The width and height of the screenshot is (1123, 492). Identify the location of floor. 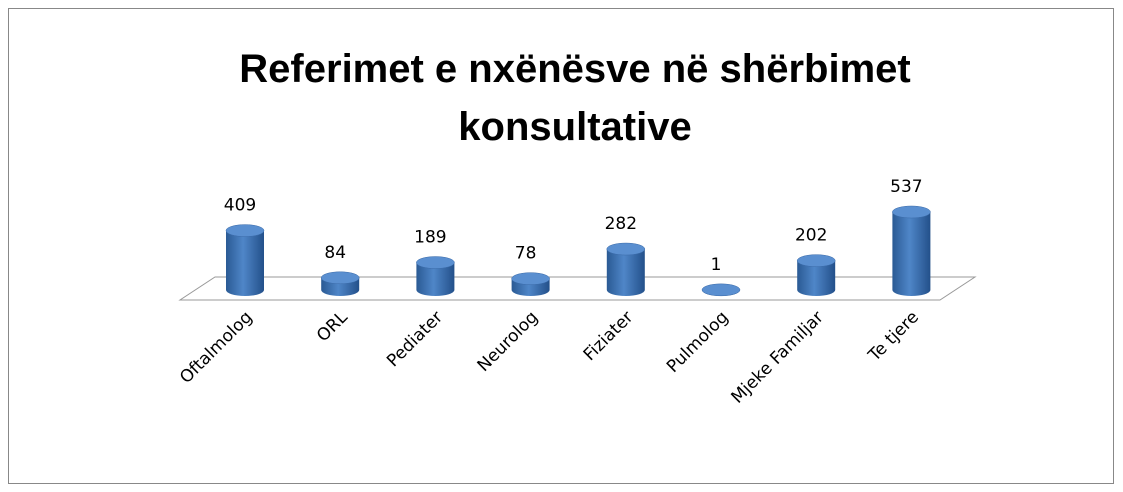
(577, 288).